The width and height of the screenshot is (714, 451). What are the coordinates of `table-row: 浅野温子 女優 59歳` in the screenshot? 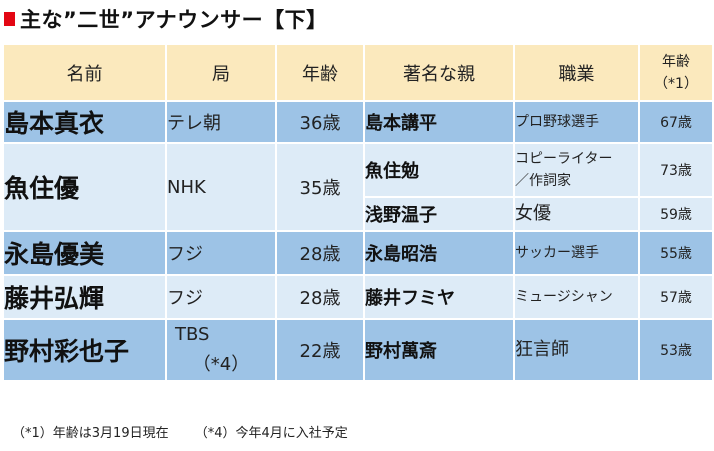 It's located at (358, 214).